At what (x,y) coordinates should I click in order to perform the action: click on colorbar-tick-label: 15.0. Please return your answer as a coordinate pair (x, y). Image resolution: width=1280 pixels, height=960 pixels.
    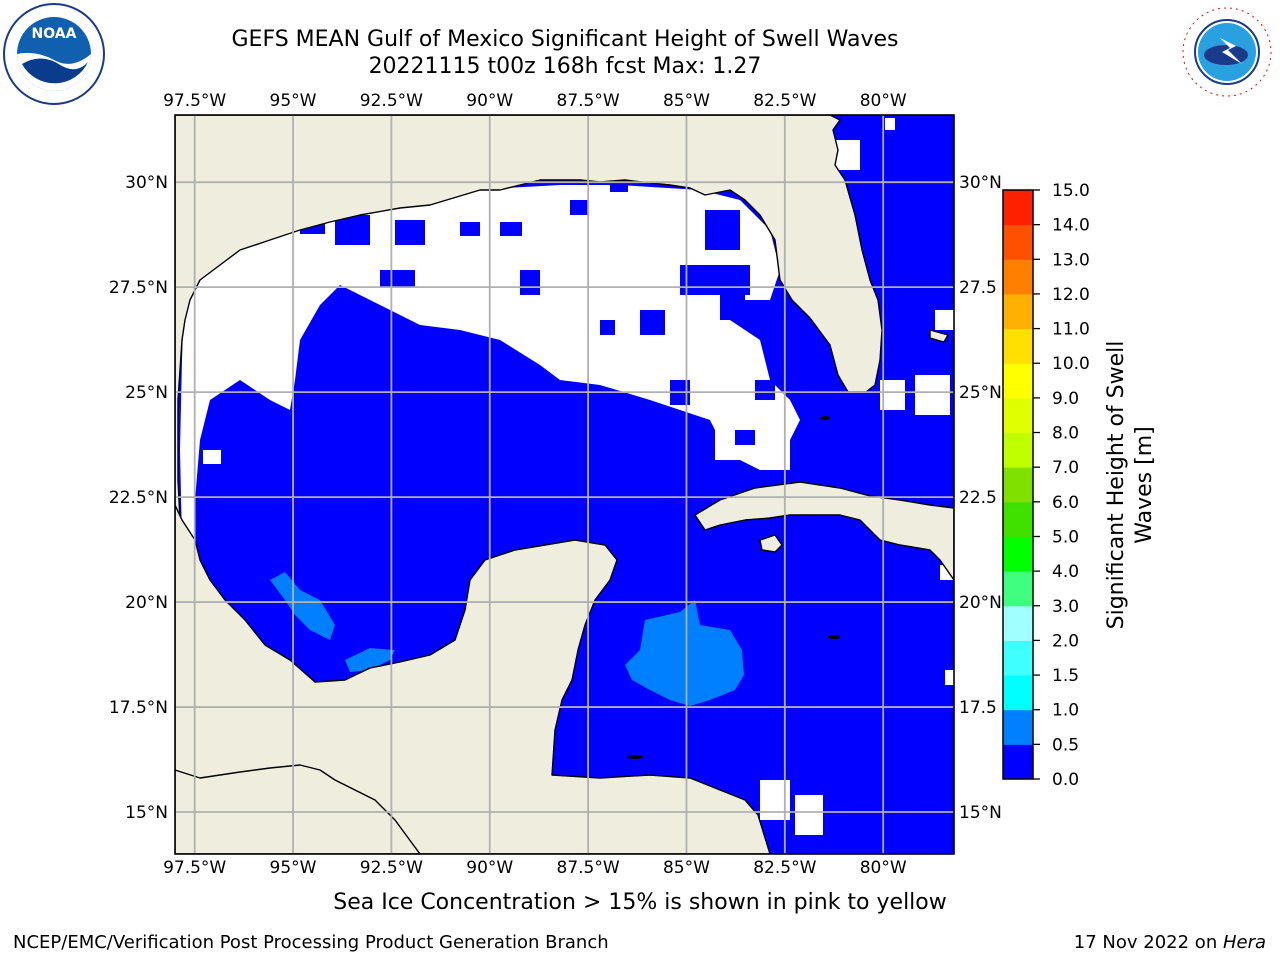
    Looking at the image, I should click on (1071, 191).